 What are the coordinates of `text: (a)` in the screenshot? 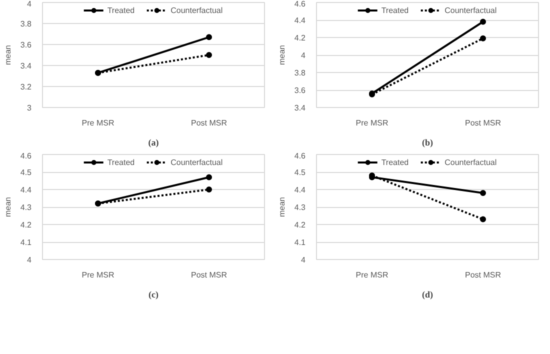 It's located at (153, 143).